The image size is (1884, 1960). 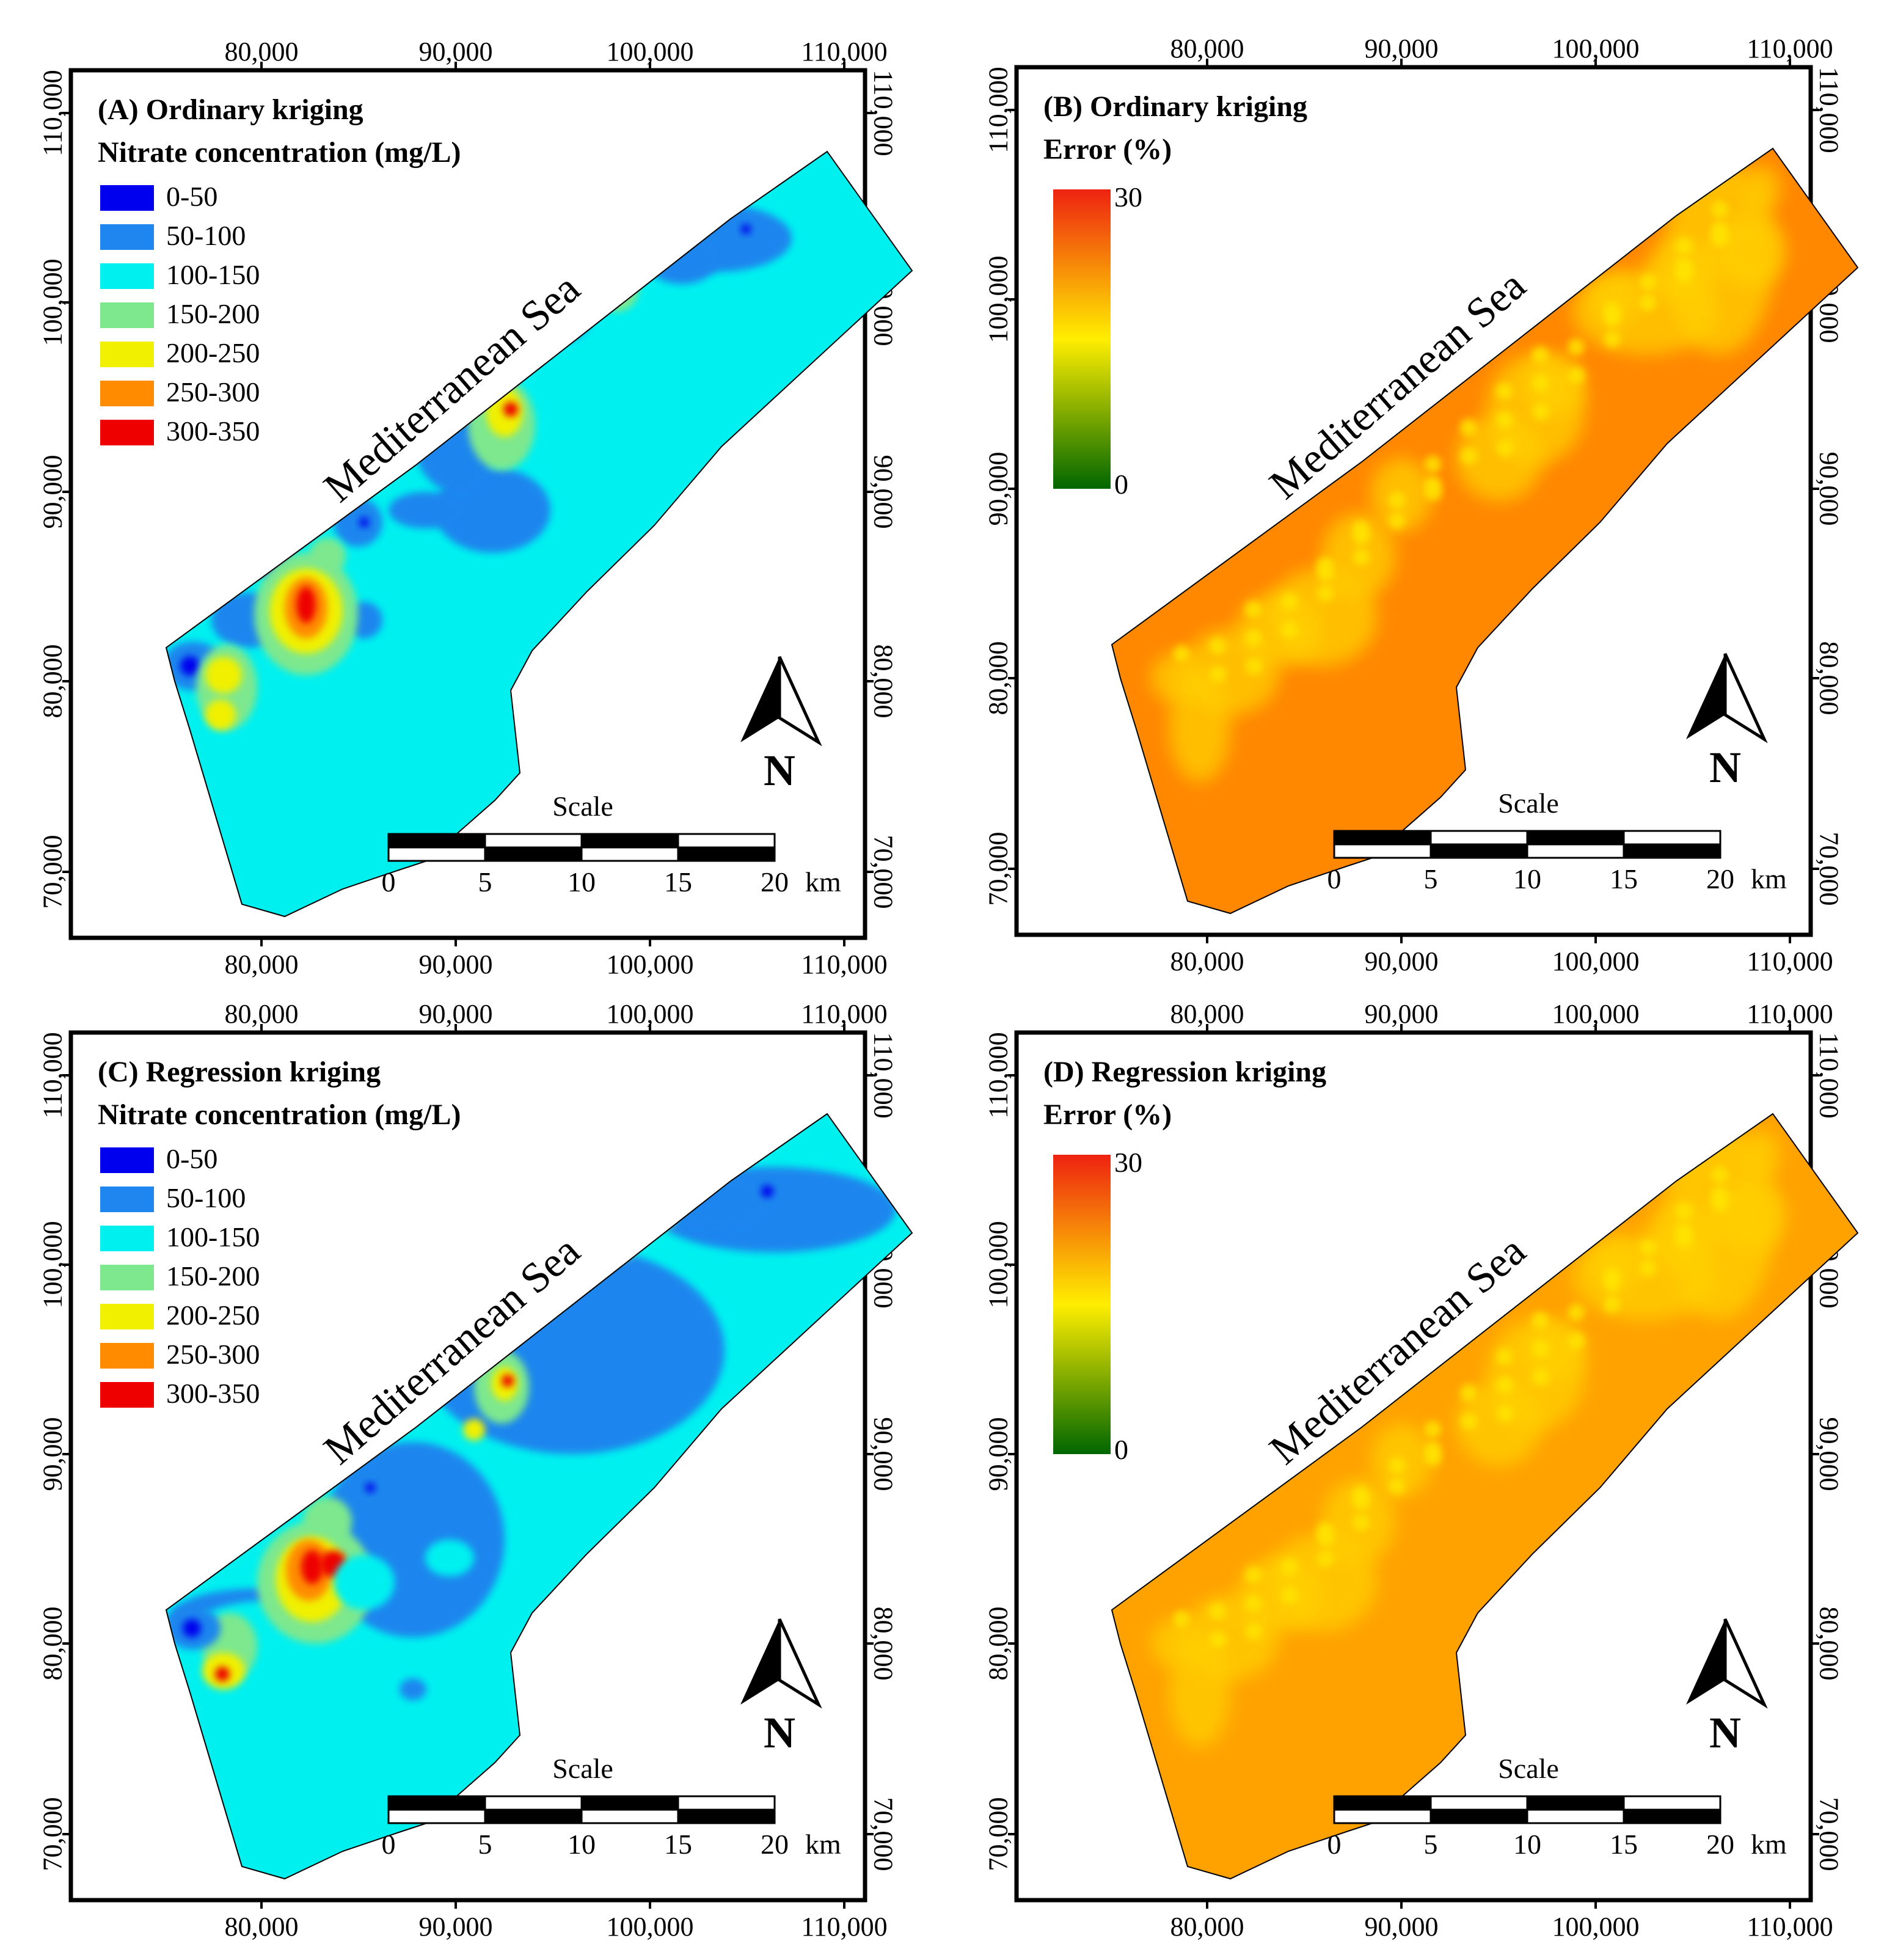 I want to click on scale-tick-label: 10, so click(x=582, y=882).